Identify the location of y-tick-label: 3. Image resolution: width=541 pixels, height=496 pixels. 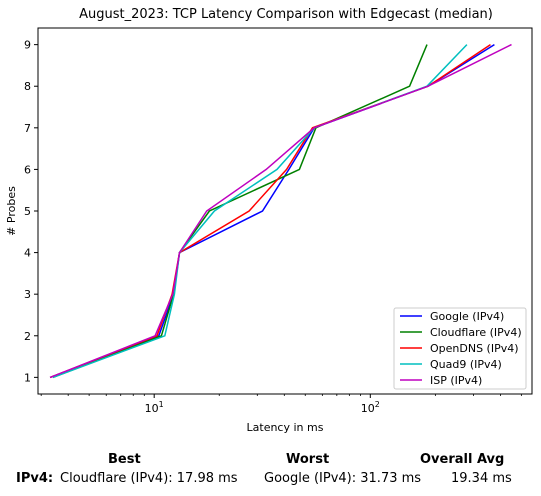
(27, 294).